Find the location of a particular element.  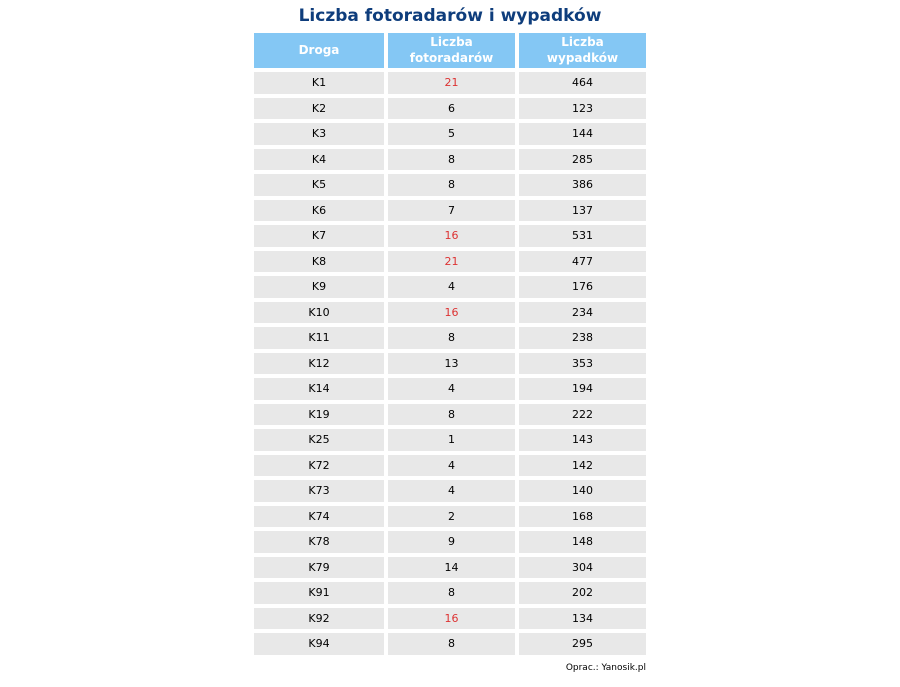

cell-accidents: 386 is located at coordinates (582, 185).